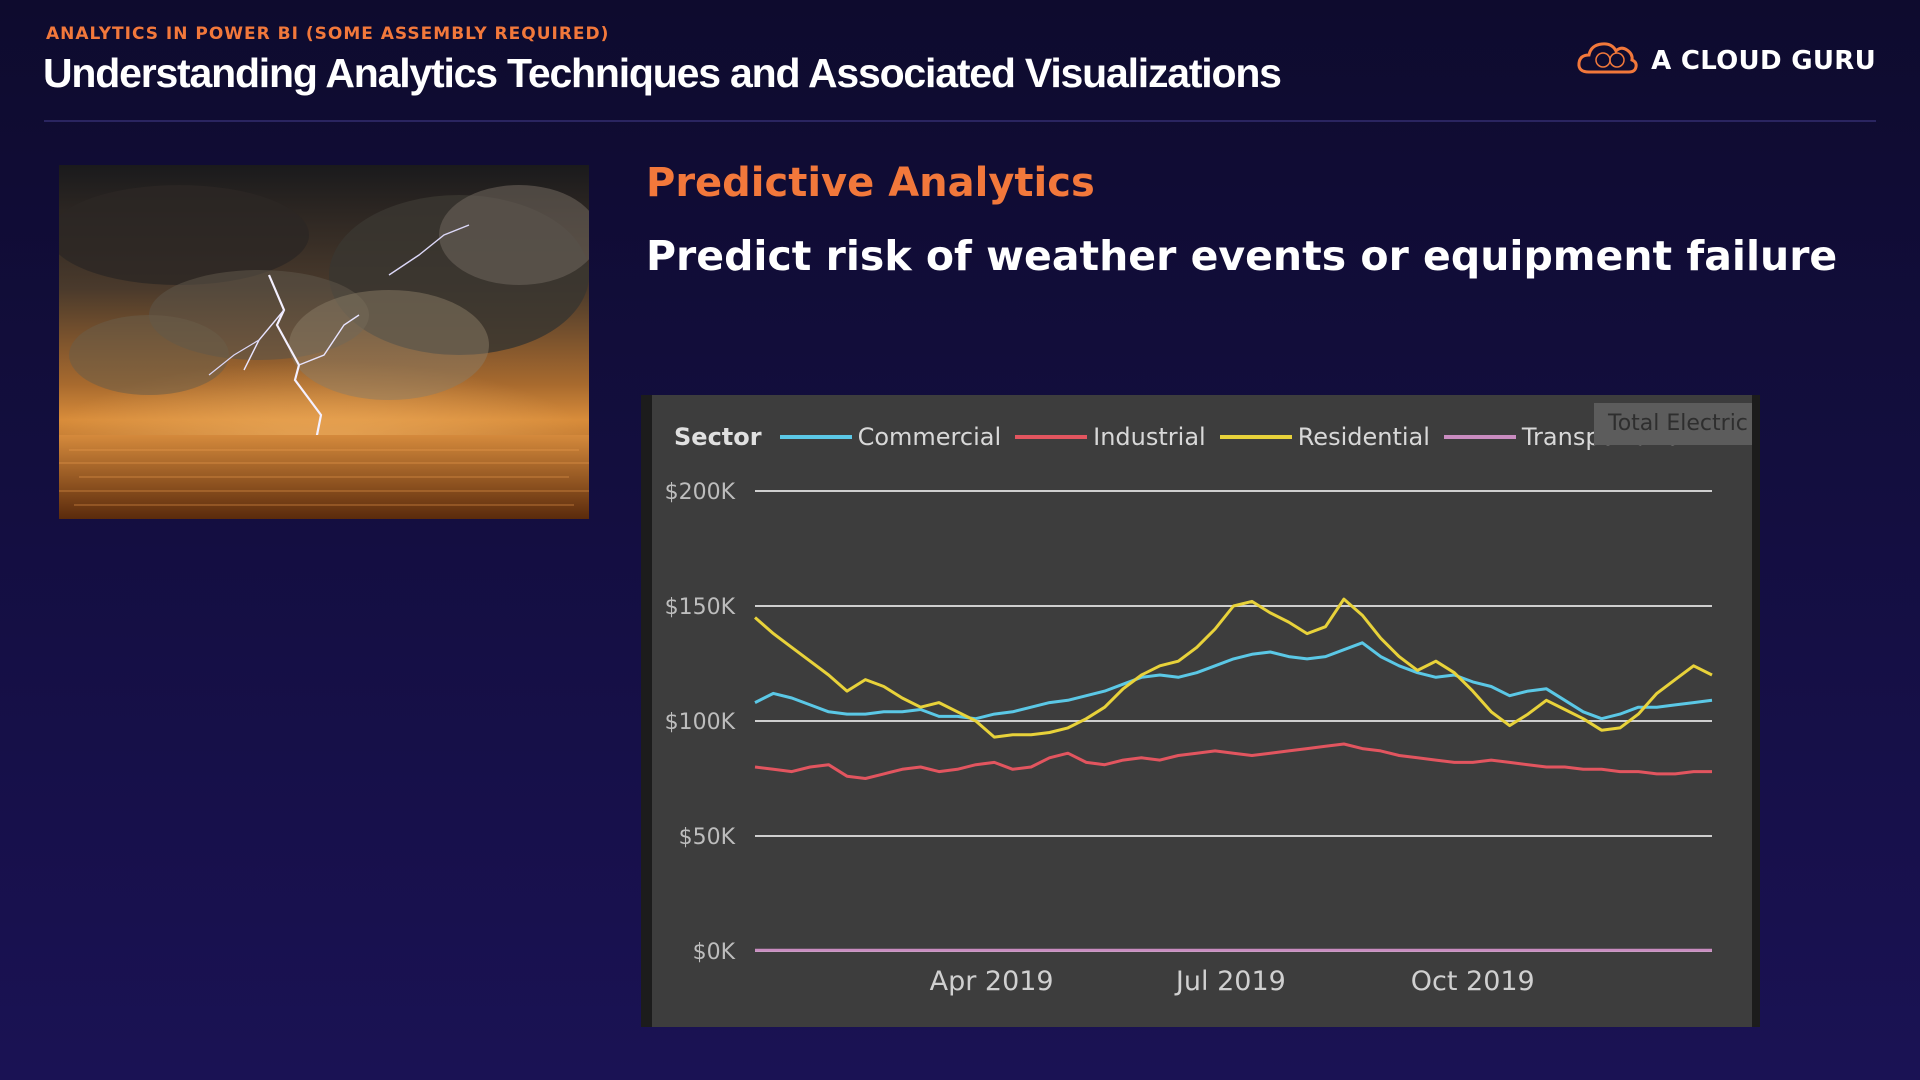 Image resolution: width=1920 pixels, height=1080 pixels. I want to click on legend-item-residential: Residential, so click(1324, 437).